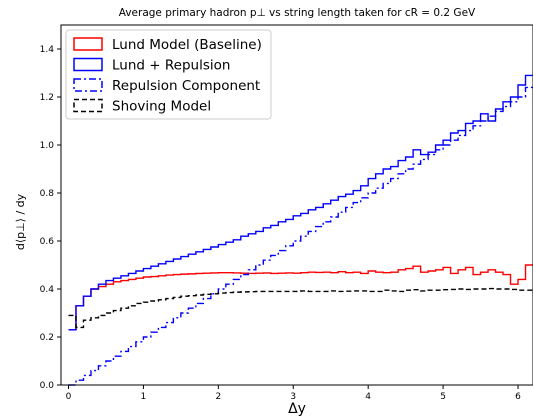  I want to click on x-tick-label: 1, so click(144, 397).